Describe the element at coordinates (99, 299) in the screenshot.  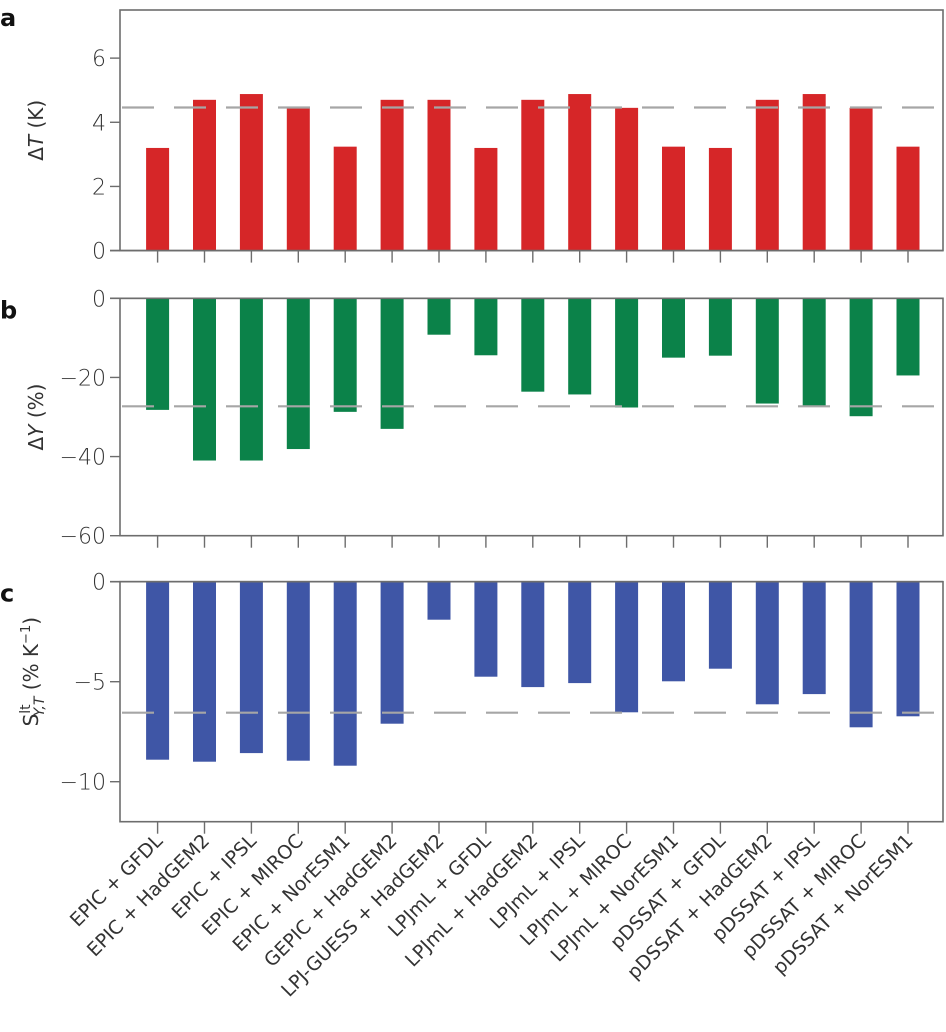
I see `y-tick-label-b: 0` at that location.